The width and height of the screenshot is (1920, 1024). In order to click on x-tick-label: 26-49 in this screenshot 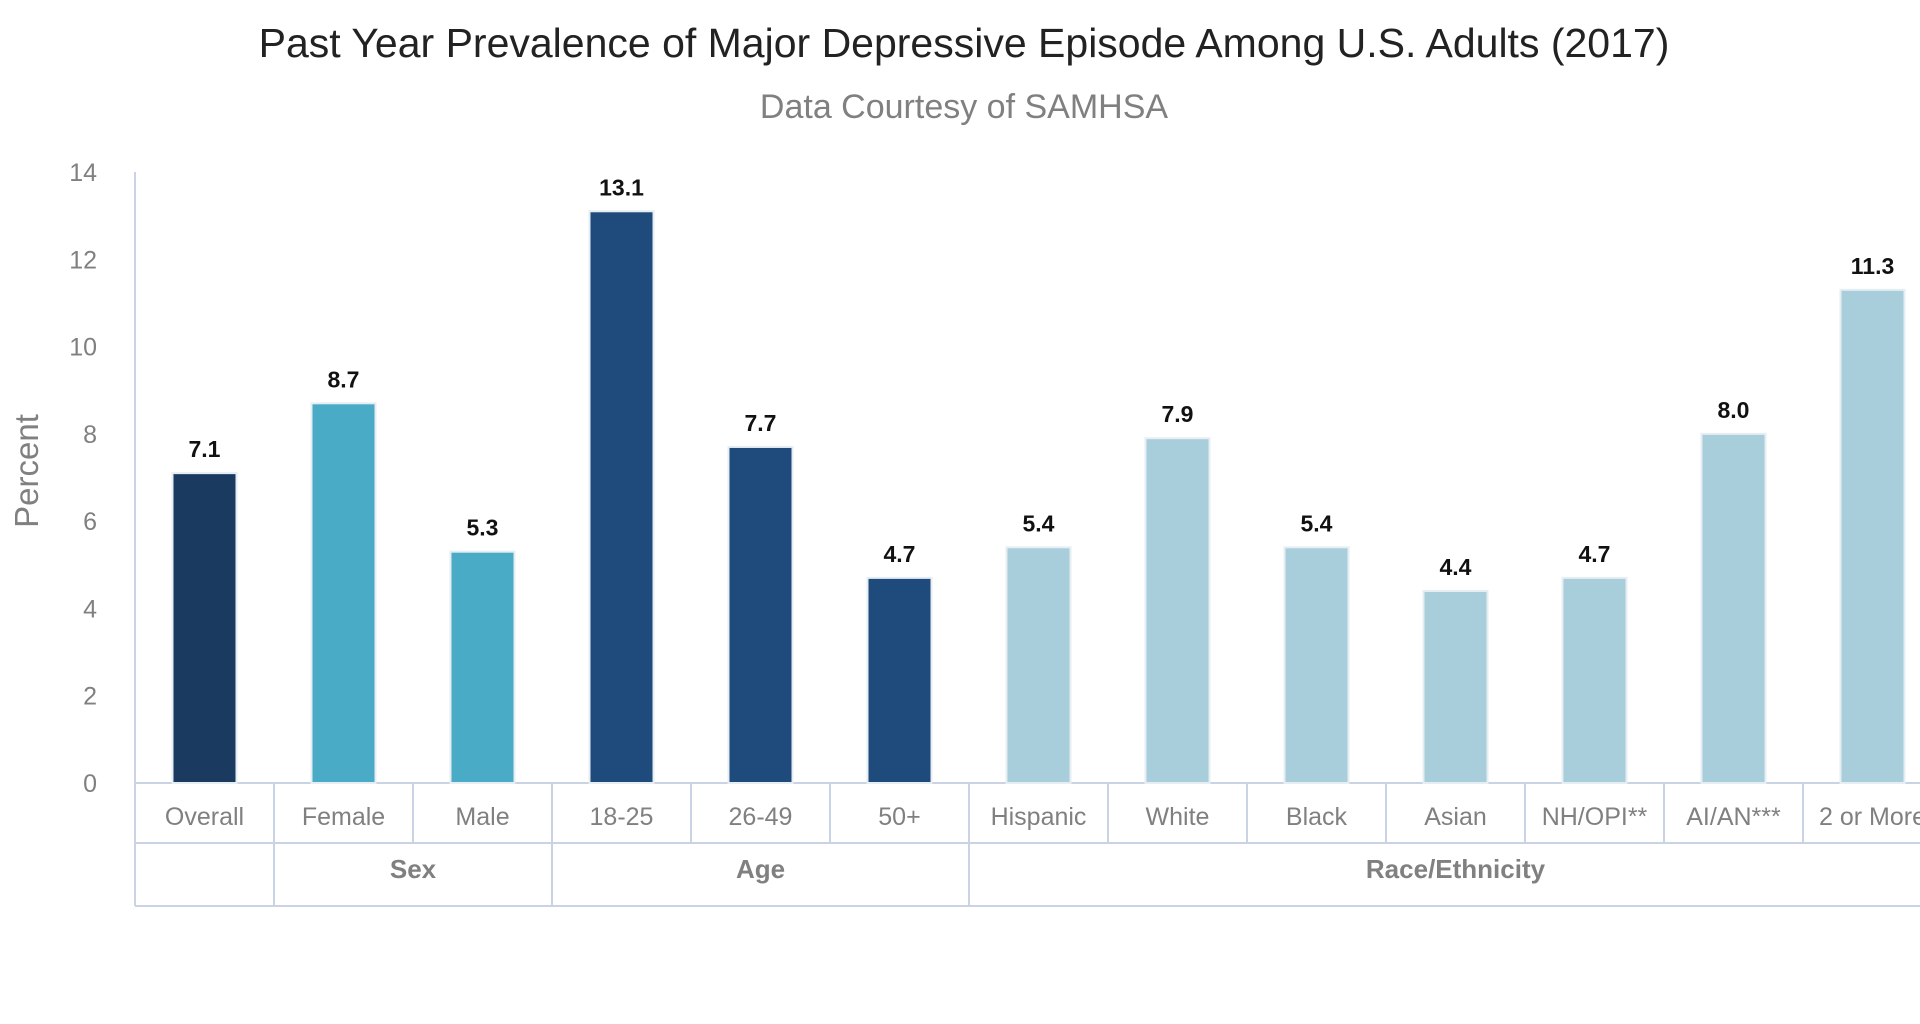, I will do `click(761, 817)`.